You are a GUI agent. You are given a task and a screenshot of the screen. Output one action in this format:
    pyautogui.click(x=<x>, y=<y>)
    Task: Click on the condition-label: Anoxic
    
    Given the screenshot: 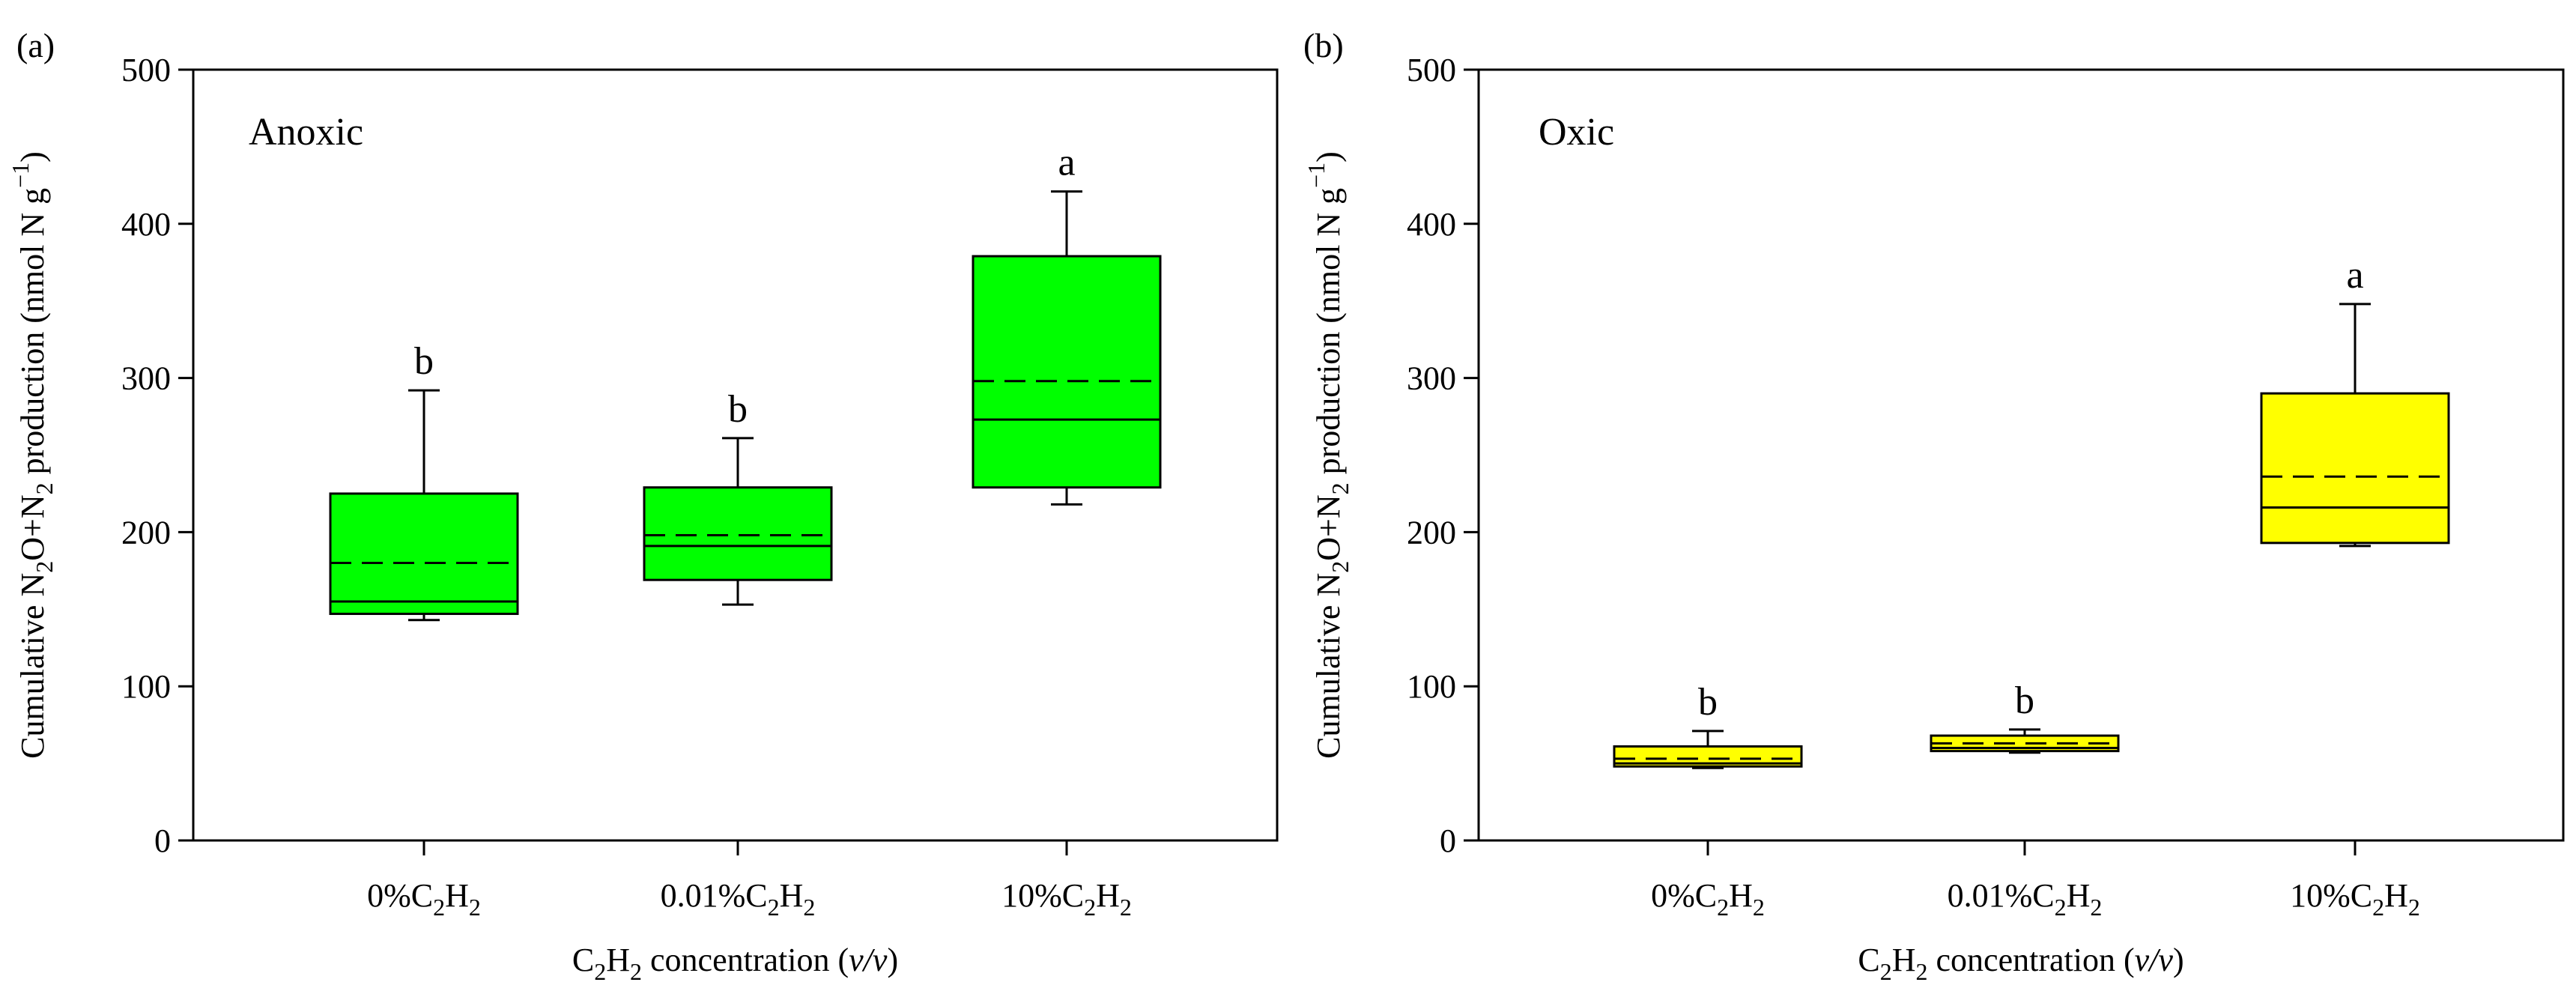 What is the action you would take?
    pyautogui.click(x=306, y=132)
    